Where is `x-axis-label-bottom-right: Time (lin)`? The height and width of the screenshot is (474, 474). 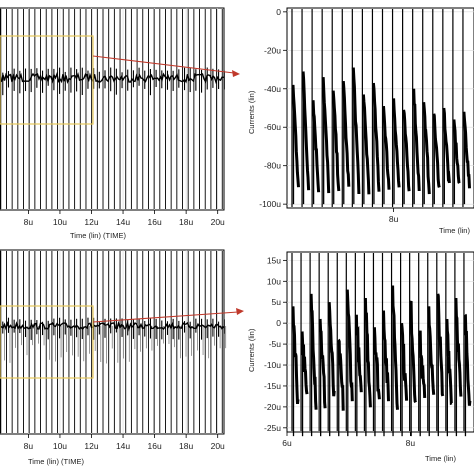
x-axis-label-bottom-right: Time (lin) is located at coordinates (440, 458).